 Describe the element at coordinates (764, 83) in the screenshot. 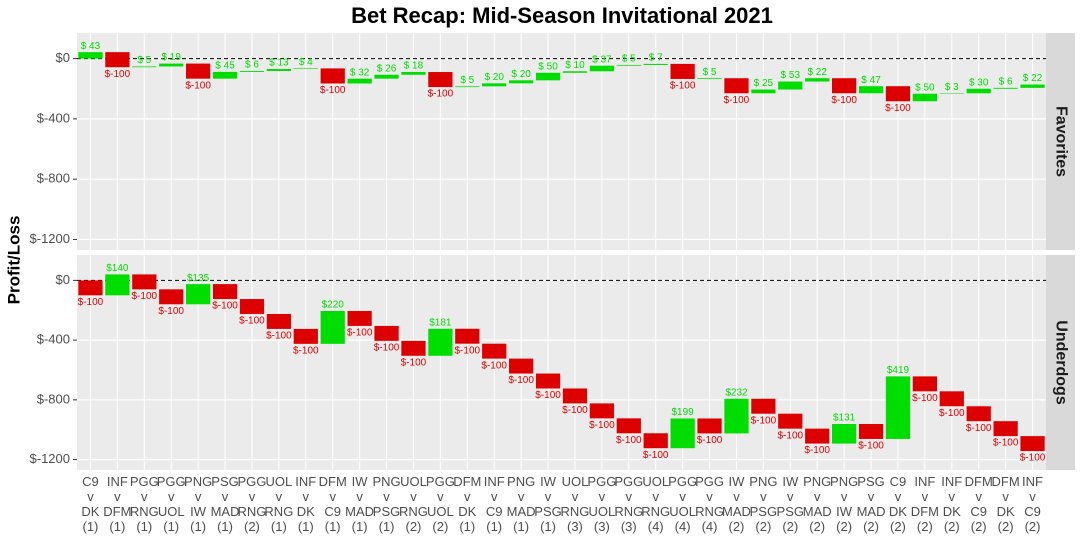

I see `data-label: $ 25` at that location.